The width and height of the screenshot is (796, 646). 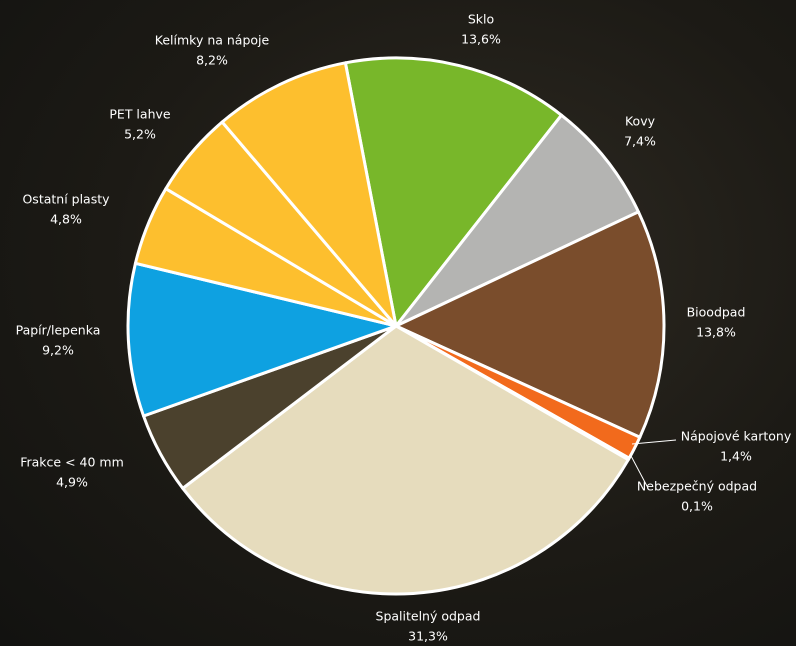 I want to click on slice-value: 0,1%, so click(x=697, y=506).